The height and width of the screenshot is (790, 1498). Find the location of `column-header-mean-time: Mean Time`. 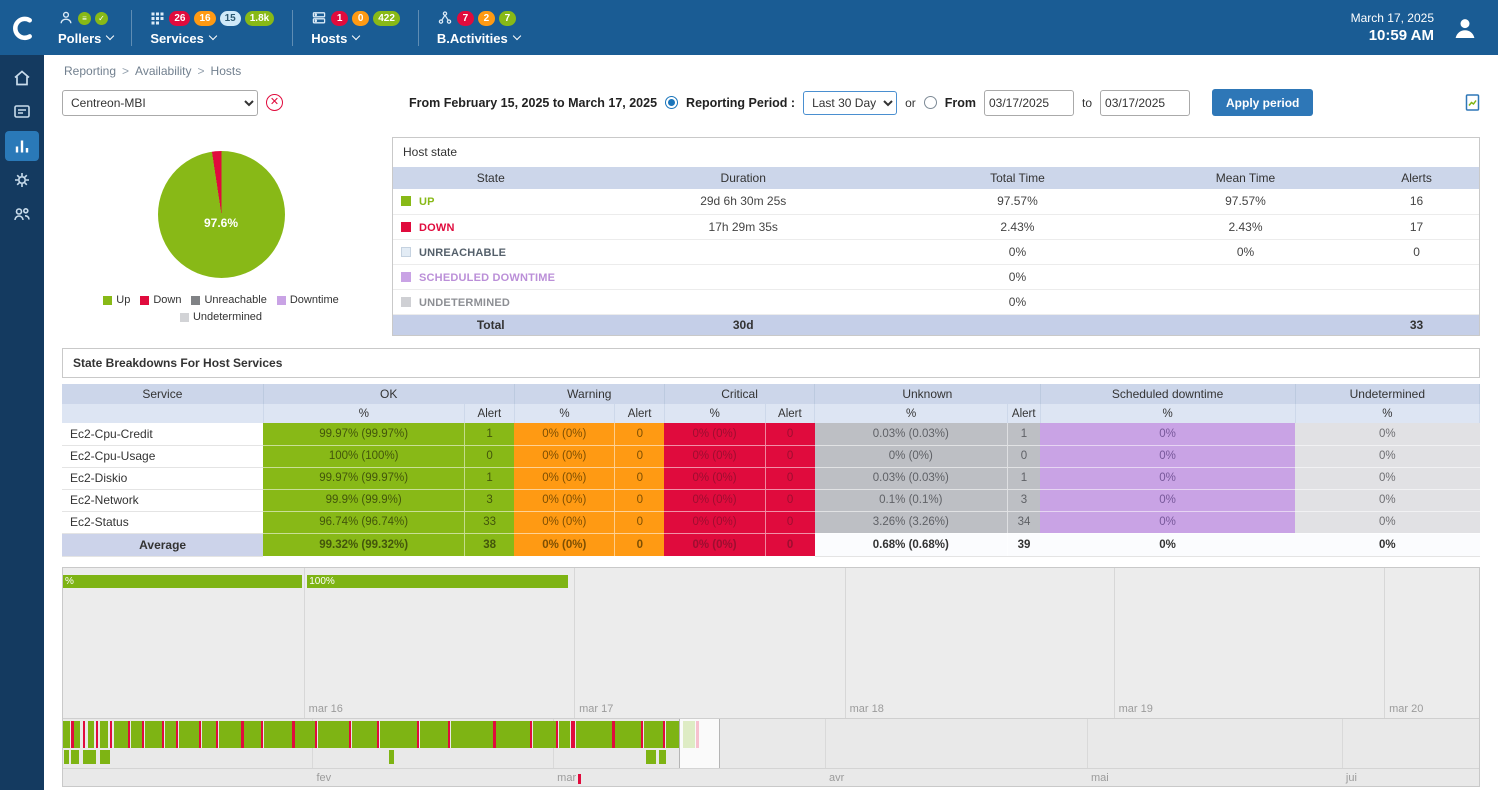

column-header-mean-time: Mean Time is located at coordinates (1245, 178).